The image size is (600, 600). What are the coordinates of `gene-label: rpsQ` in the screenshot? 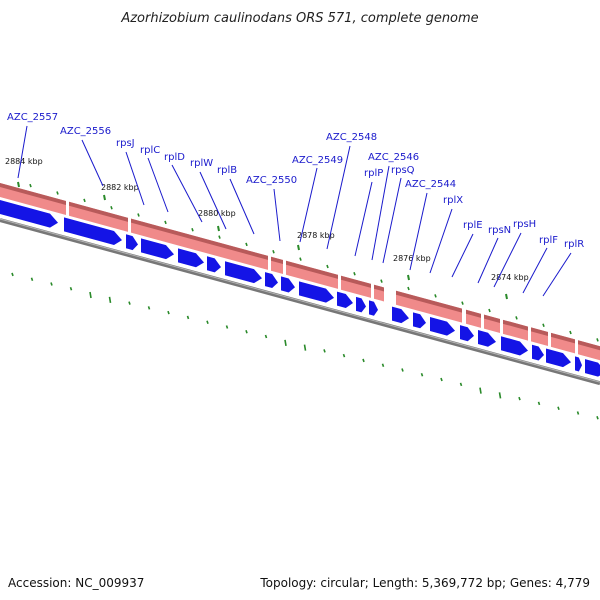 It's located at (403, 170).